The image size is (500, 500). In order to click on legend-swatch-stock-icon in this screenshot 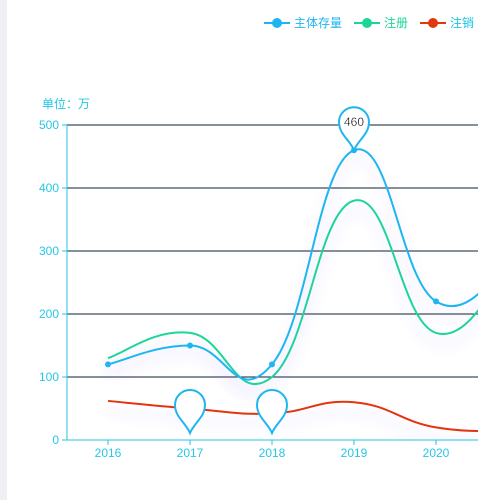, I will do `click(276, 23)`.